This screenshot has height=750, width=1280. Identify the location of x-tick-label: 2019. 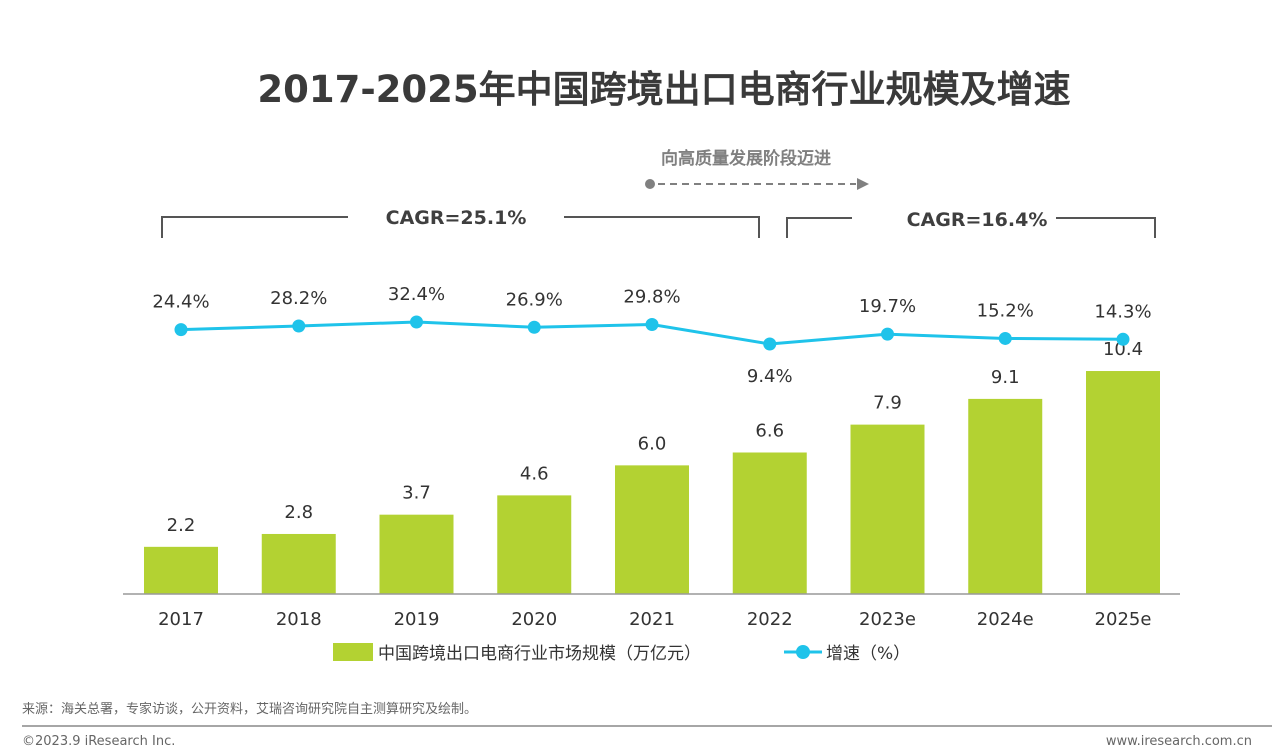
(417, 619).